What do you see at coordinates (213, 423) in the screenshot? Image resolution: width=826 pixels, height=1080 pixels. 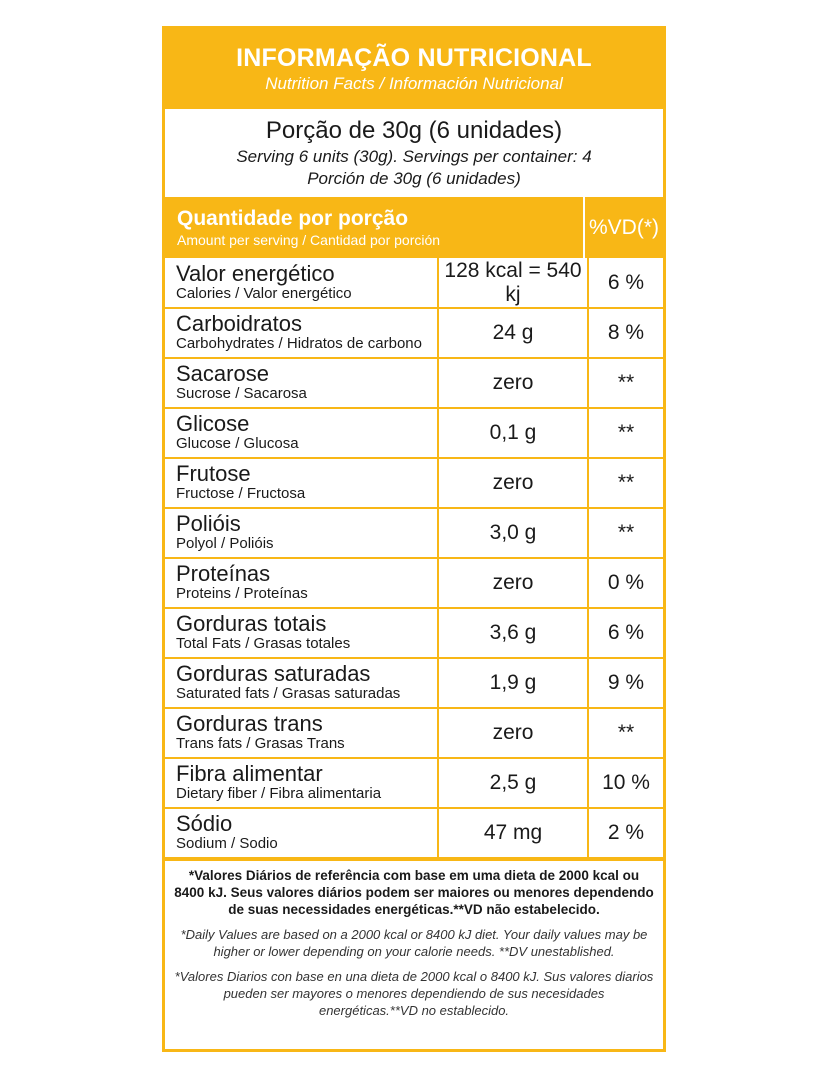 I see `nutrient-name: Glicose` at bounding box center [213, 423].